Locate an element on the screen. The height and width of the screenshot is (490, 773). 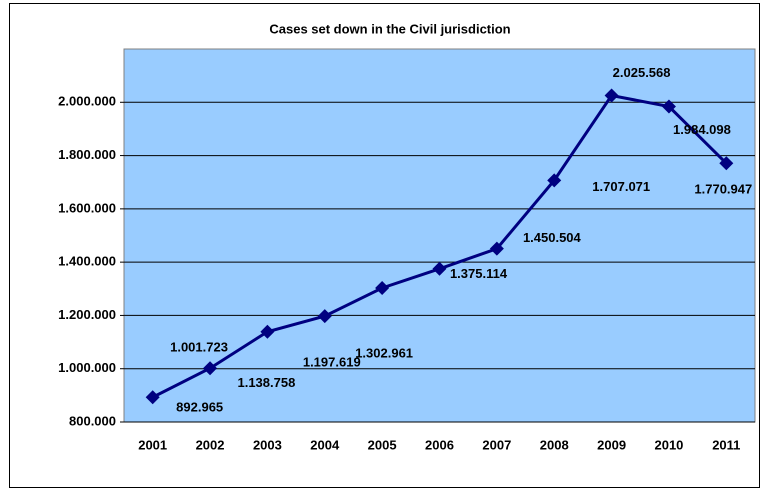
x-tick-label: 2010 is located at coordinates (668, 444).